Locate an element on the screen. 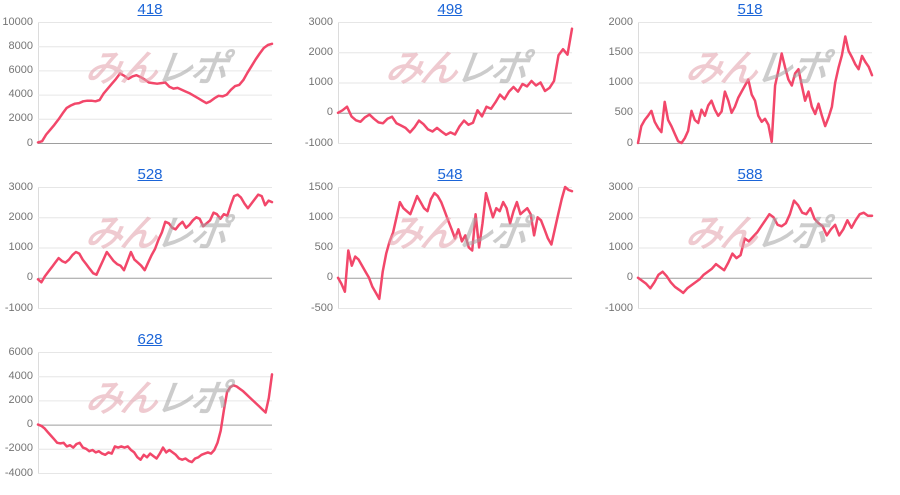 The width and height of the screenshot is (900, 495). y-axis-tick-label: -2000 is located at coordinates (18, 448).